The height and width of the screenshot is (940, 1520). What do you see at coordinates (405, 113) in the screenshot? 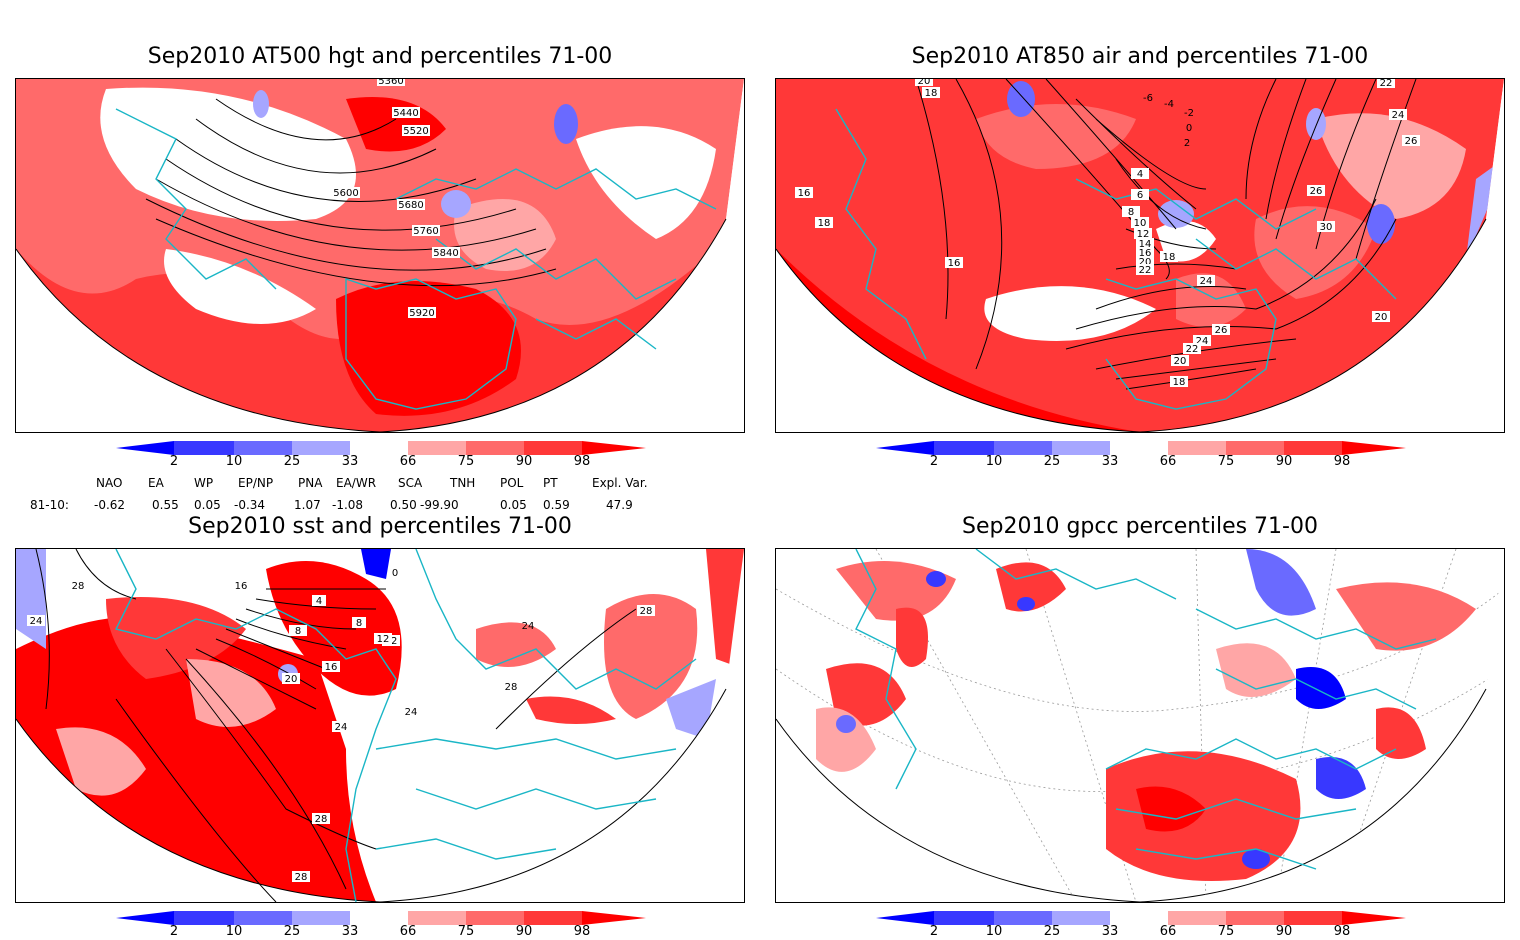
I see `svg-text: 5440` at bounding box center [405, 113].